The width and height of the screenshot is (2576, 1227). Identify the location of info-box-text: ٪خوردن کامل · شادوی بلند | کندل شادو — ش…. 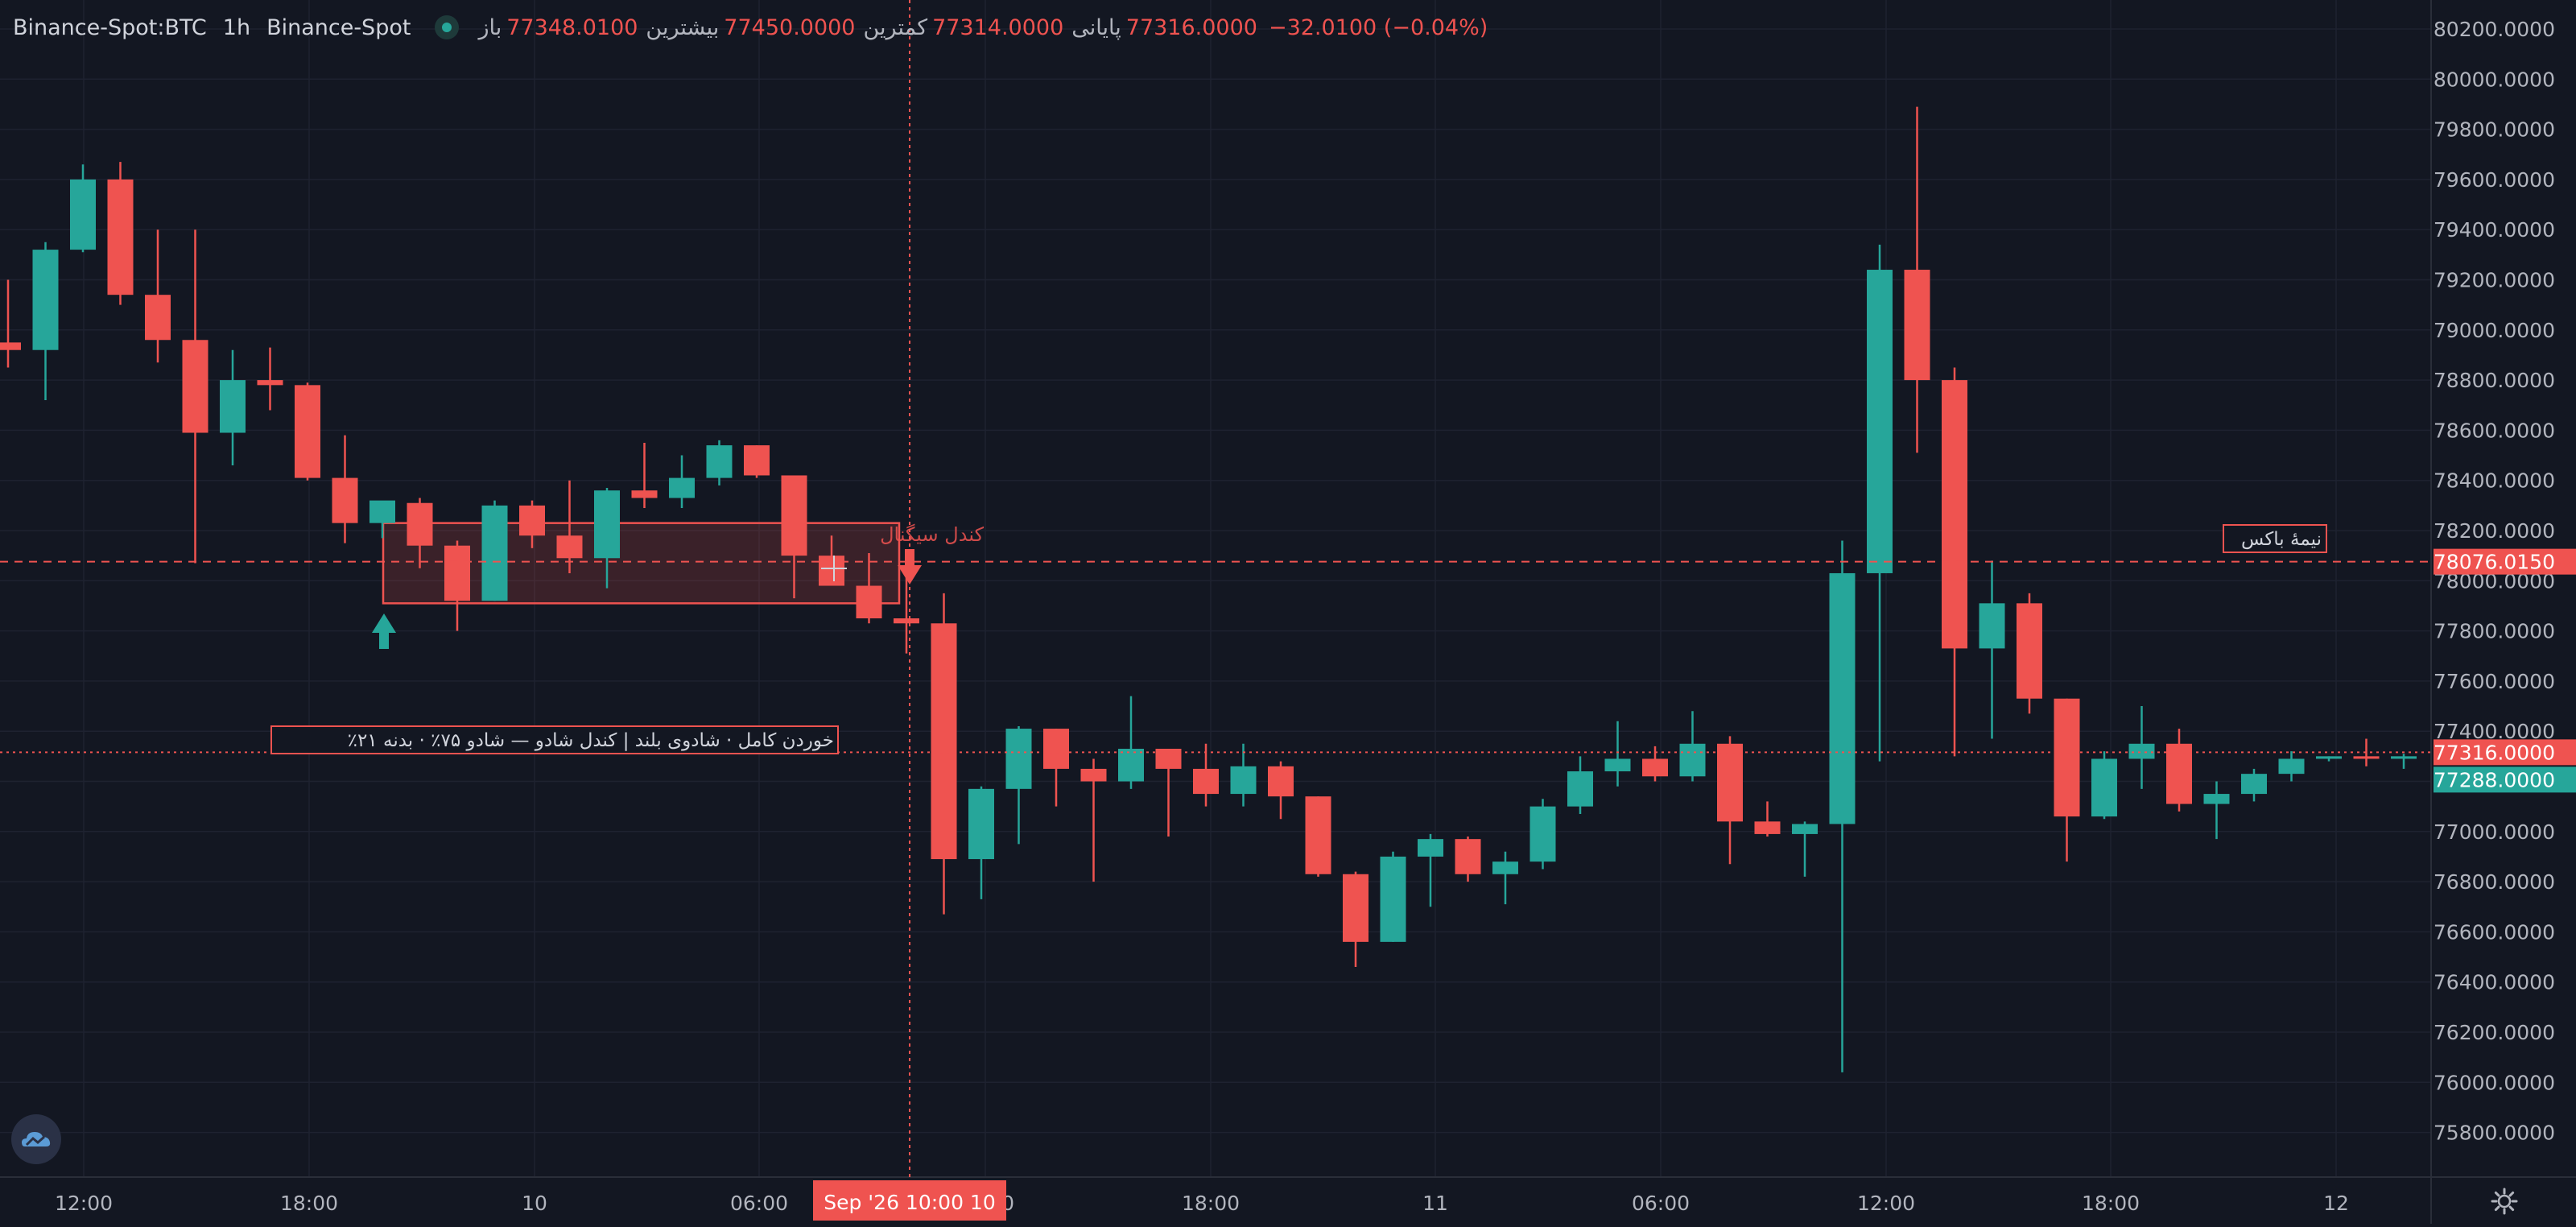
(591, 740).